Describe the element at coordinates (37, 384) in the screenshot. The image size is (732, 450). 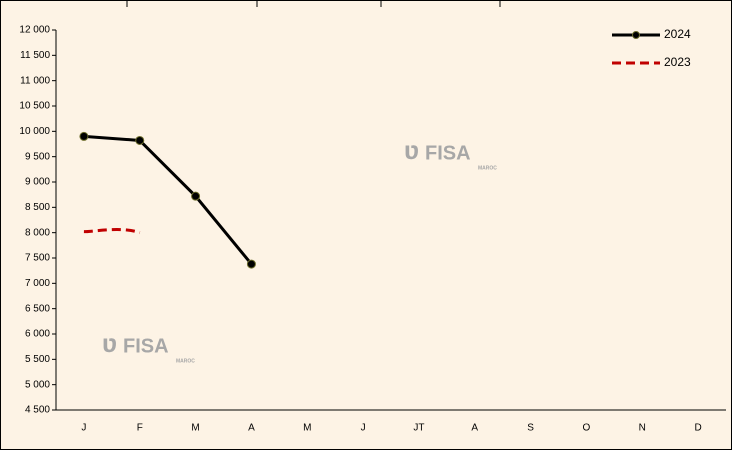
I see `y-tick-label: 5 000` at that location.